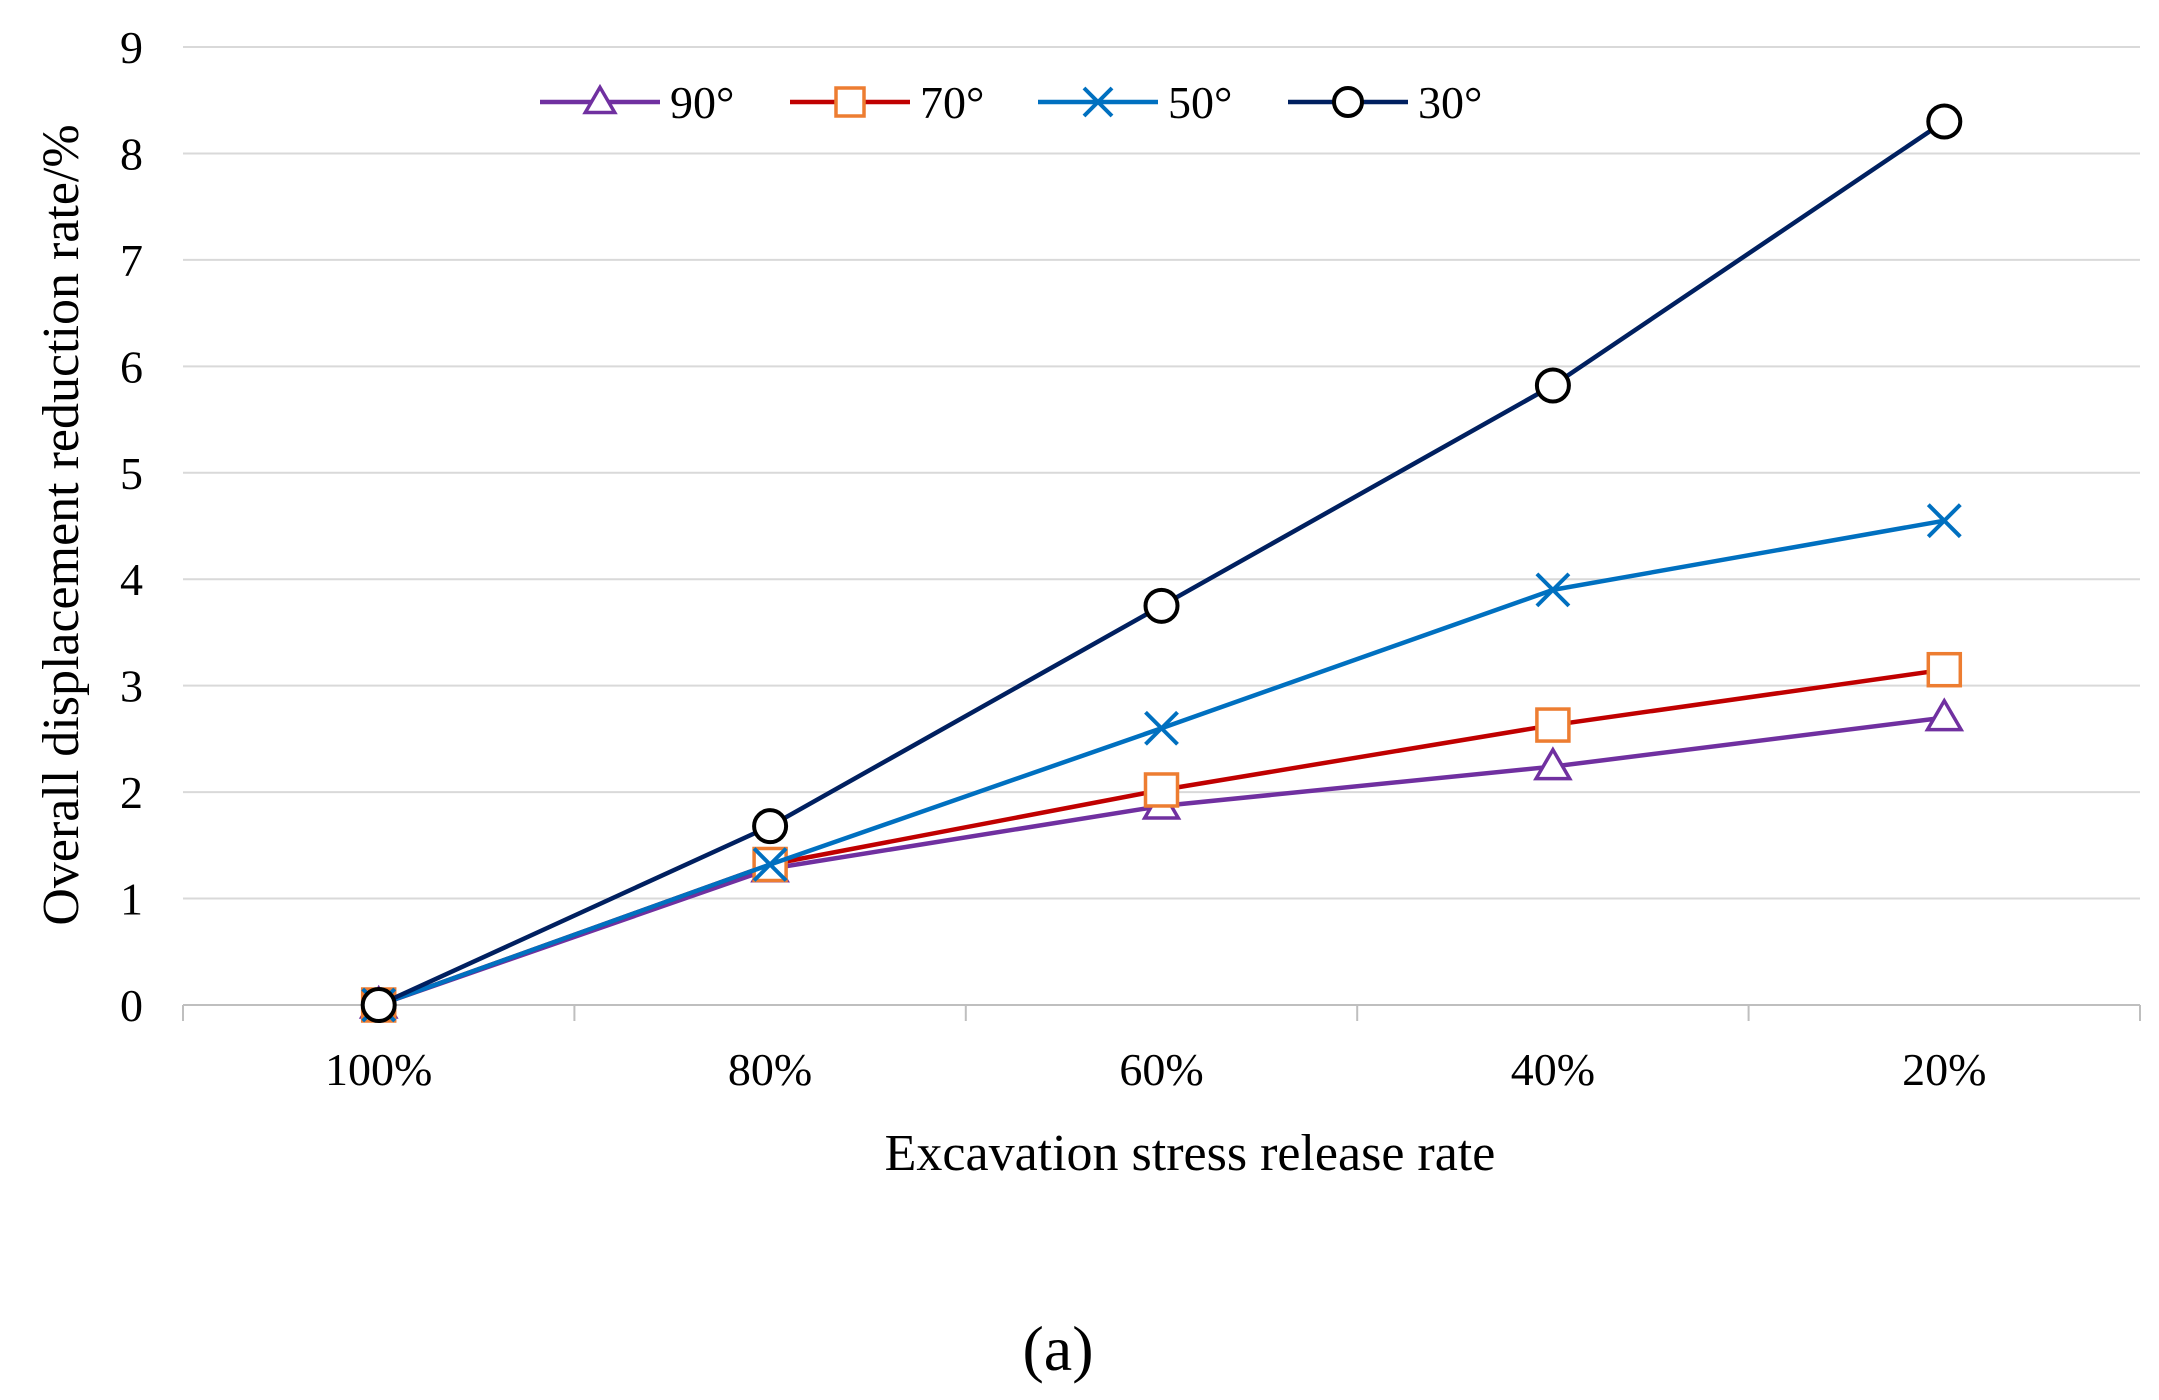 This screenshot has height=1400, width=2159. Describe the element at coordinates (850, 102) in the screenshot. I see `legend-marker-70deg` at that location.